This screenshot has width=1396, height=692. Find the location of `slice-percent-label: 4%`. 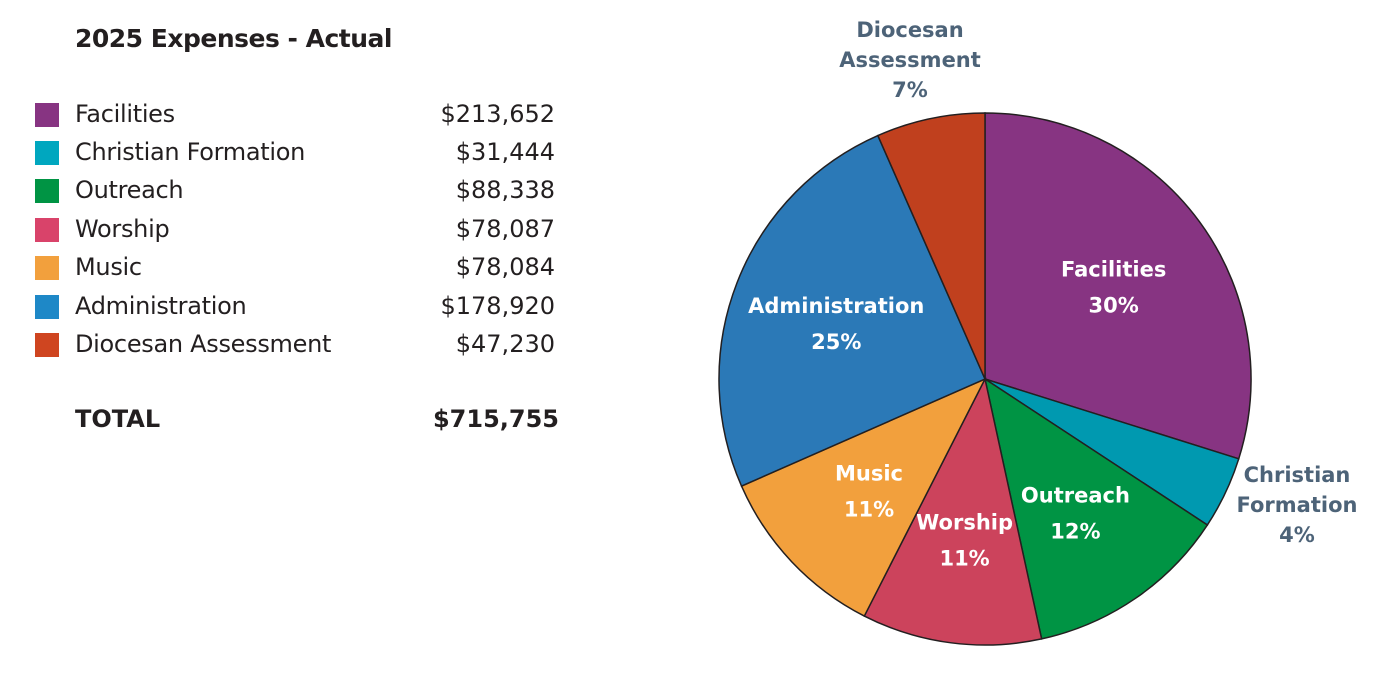

slice-percent-label: 4% is located at coordinates (1297, 535).